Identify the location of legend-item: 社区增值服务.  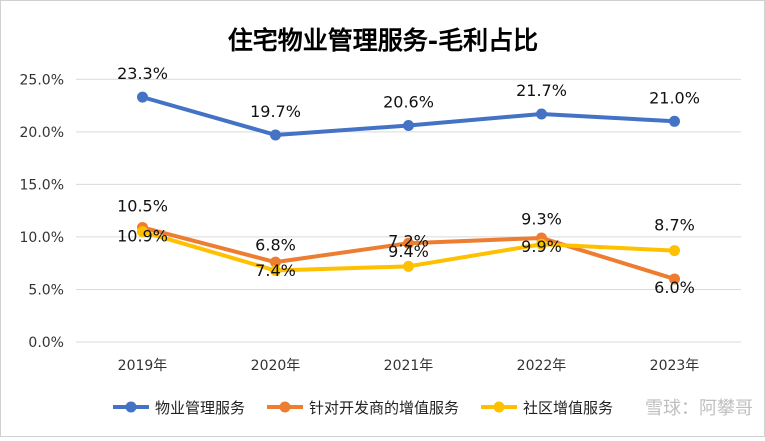
(547, 408).